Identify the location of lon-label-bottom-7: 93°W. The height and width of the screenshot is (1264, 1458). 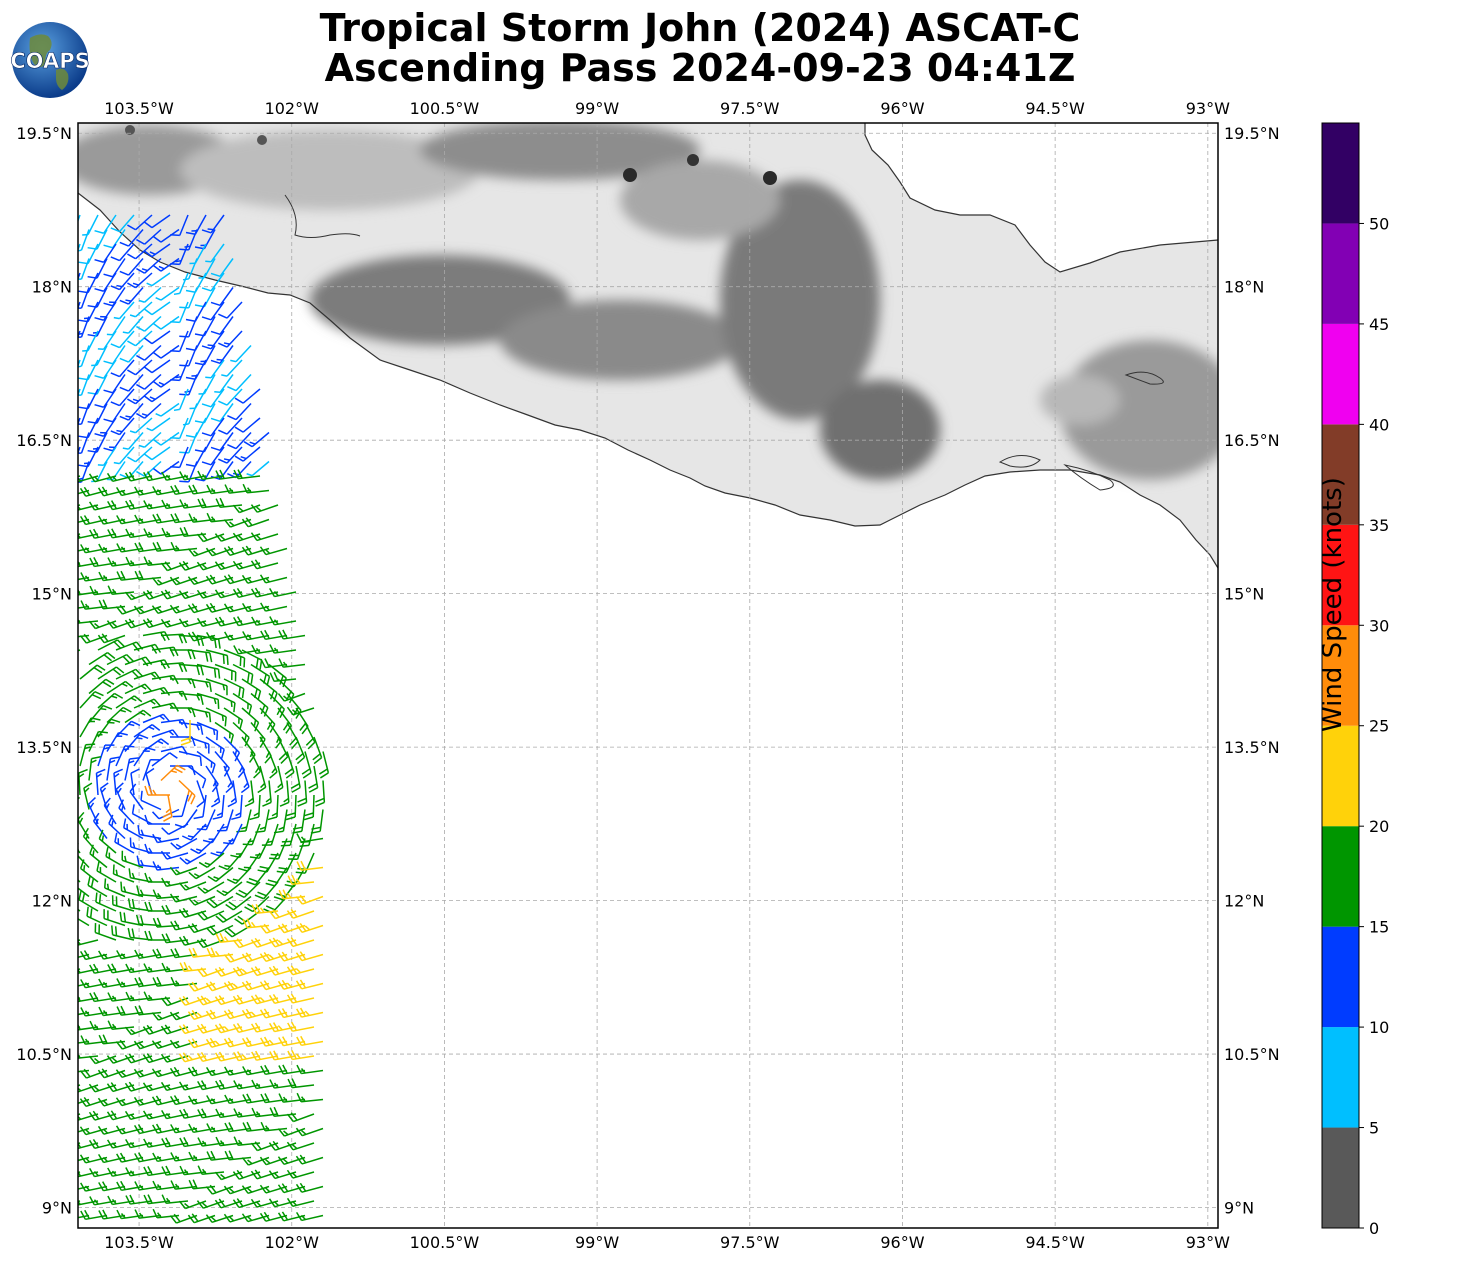
(1208, 1242).